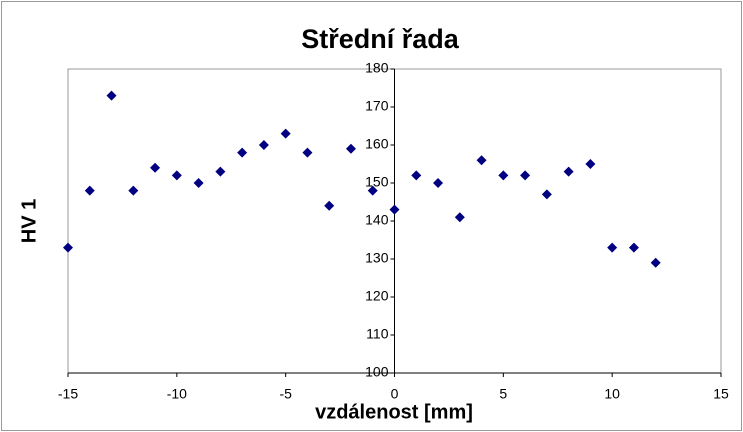 The height and width of the screenshot is (432, 743). I want to click on y-tick-label: 180, so click(377, 68).